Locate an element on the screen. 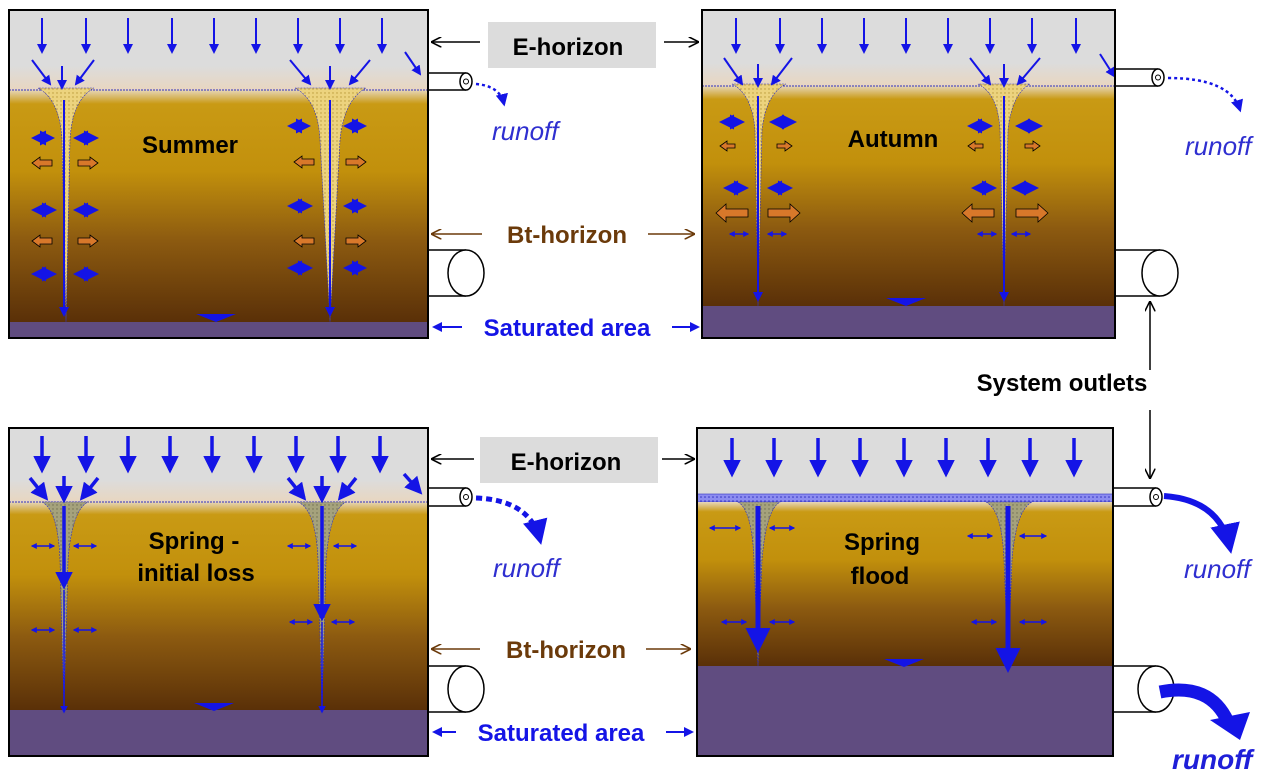 The height and width of the screenshot is (781, 1277). panel-title-spring-initial-1: Spring - is located at coordinates (194, 541).